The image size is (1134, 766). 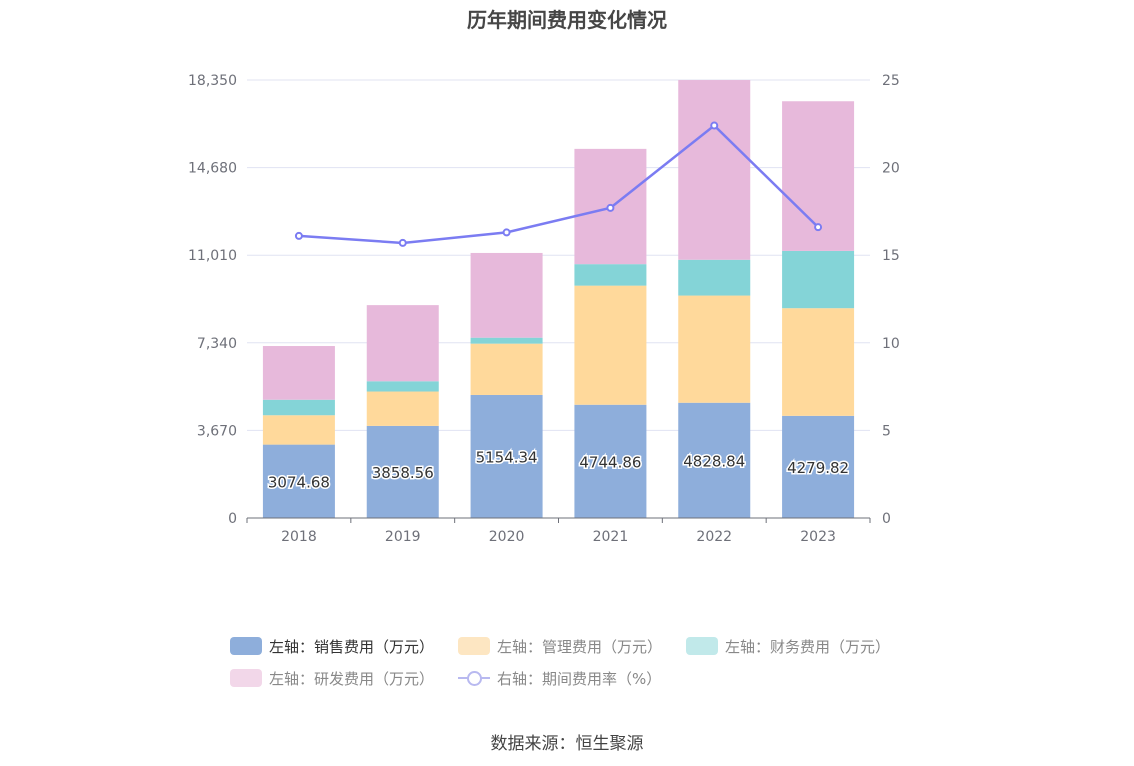 I want to click on bar-data-label: 5154.34, so click(x=507, y=457).